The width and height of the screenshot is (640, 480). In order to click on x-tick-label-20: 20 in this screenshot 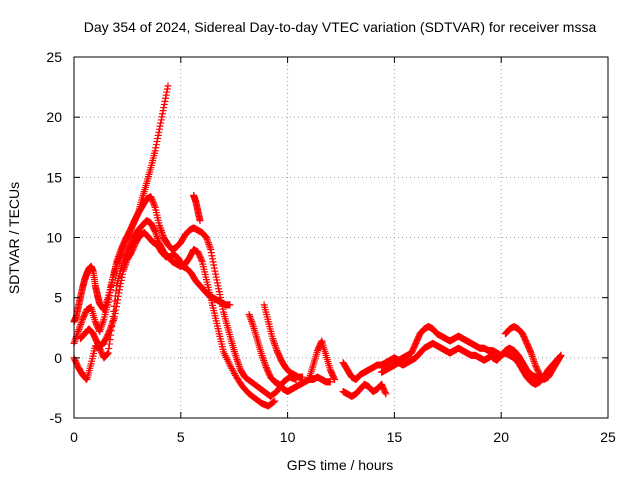, I will do `click(501, 437)`.